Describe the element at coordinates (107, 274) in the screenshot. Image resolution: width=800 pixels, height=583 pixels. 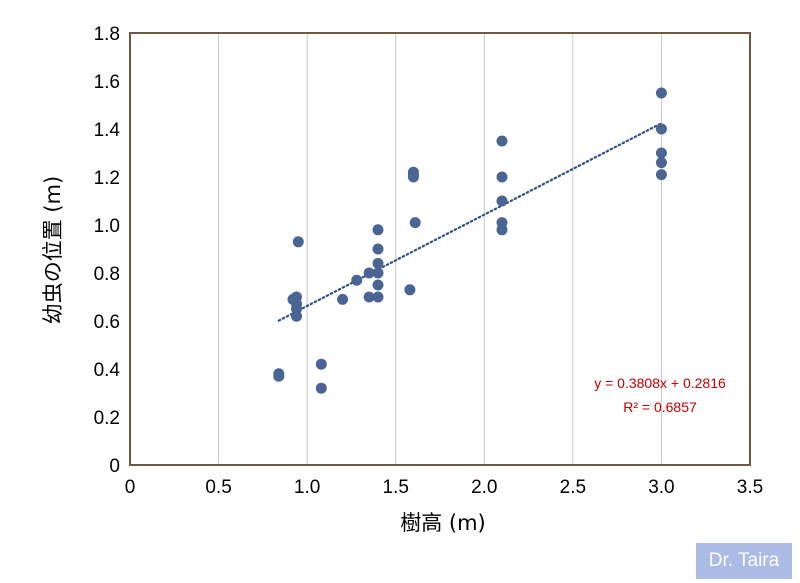
I see `y-tick-label: 0.8` at that location.